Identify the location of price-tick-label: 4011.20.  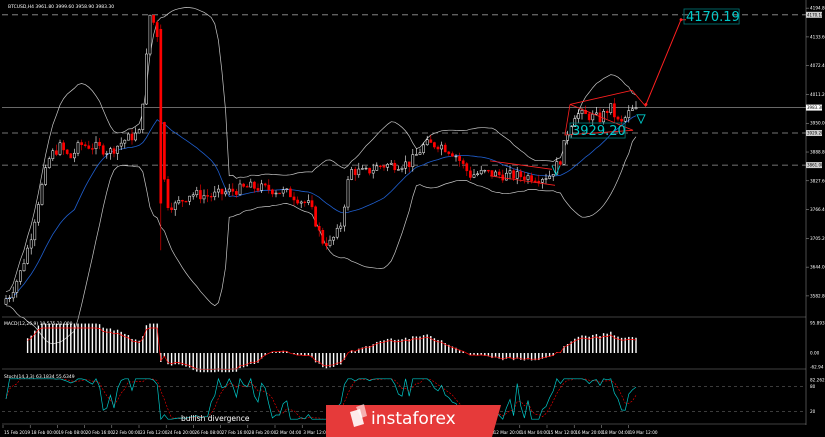
(817, 94).